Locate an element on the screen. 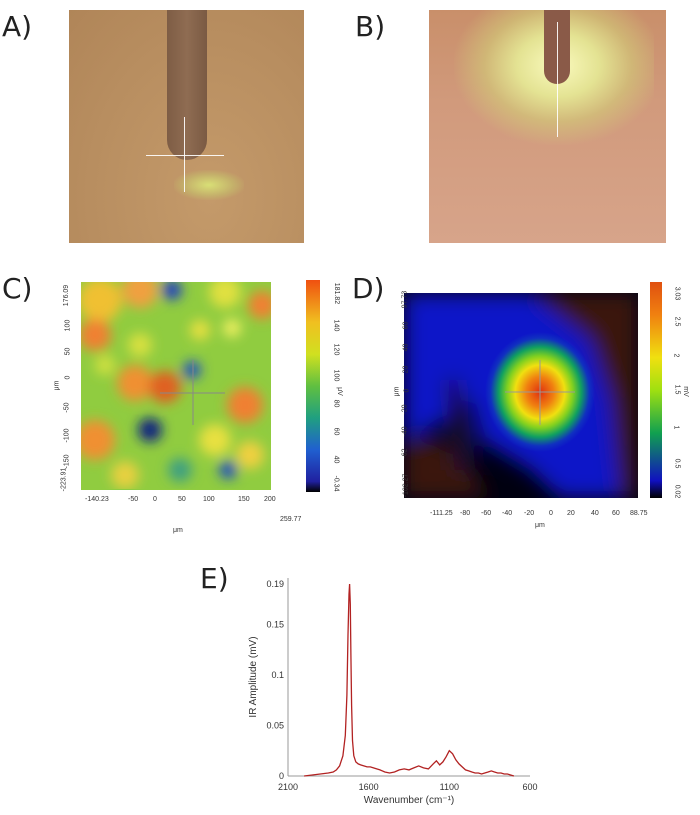 The image size is (700, 815). y-axis-label: IR Amplitude (mV) is located at coordinates (253, 676).